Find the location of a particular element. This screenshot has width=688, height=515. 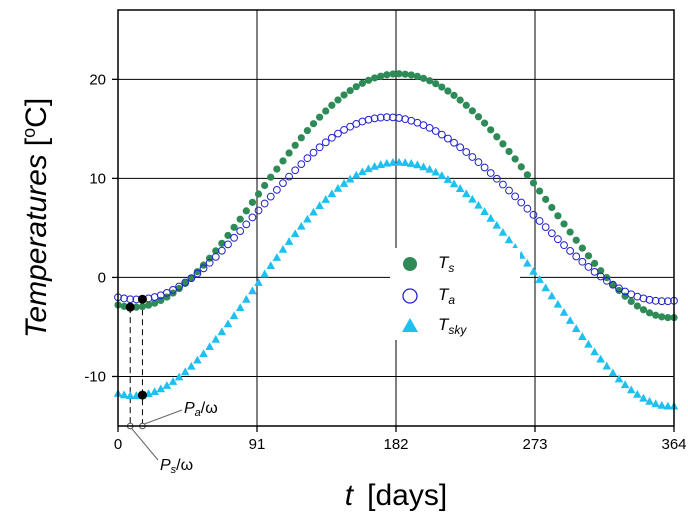

y-tick-label: 0 is located at coordinates (102, 277).